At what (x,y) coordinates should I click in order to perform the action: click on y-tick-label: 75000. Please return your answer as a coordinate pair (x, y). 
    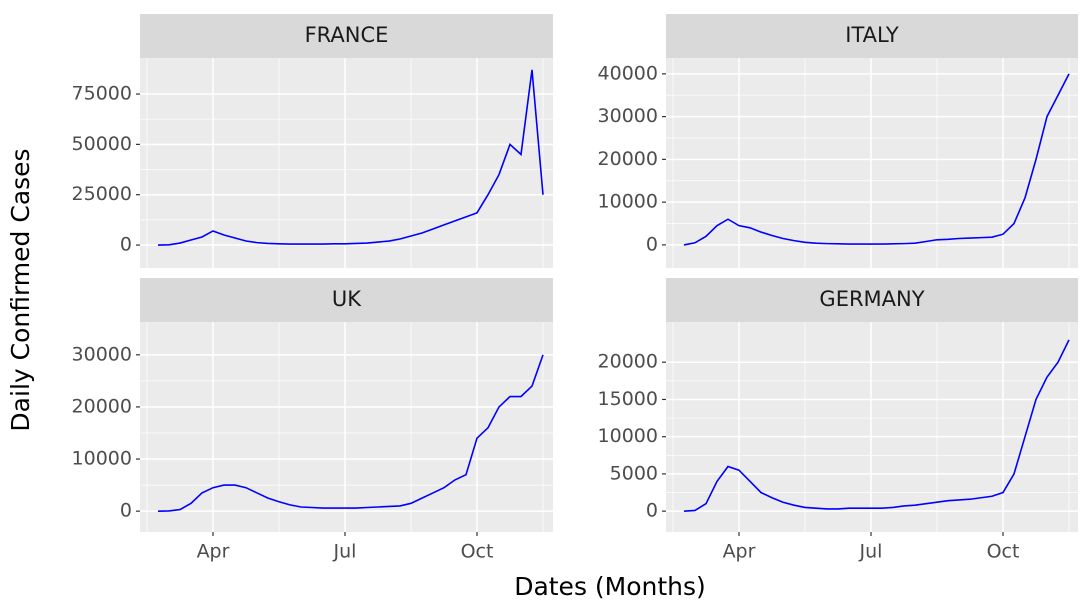
    Looking at the image, I should click on (102, 94).